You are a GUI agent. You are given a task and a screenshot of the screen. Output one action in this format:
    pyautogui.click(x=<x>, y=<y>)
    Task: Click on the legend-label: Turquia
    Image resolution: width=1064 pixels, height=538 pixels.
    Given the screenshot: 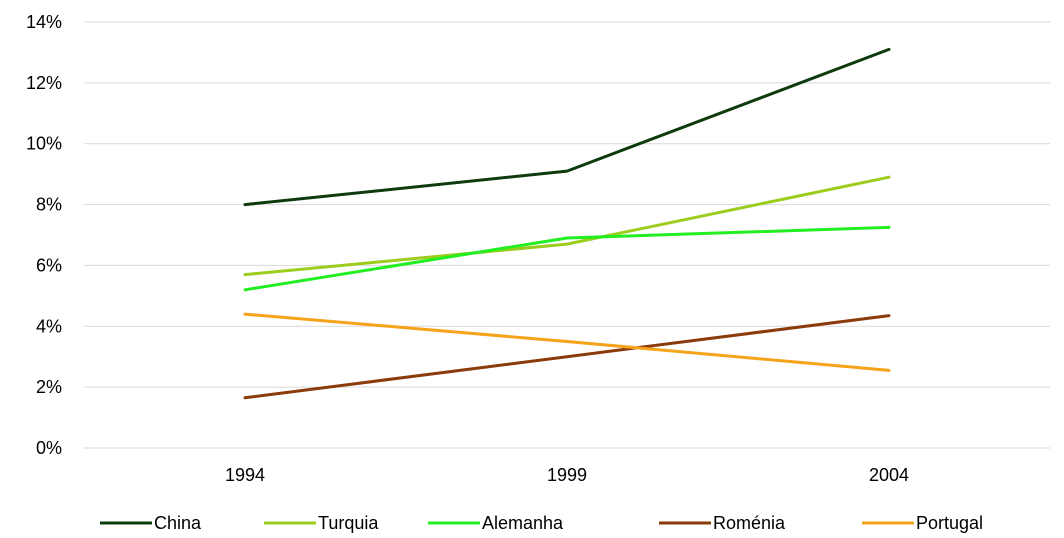 What is the action you would take?
    pyautogui.click(x=348, y=523)
    